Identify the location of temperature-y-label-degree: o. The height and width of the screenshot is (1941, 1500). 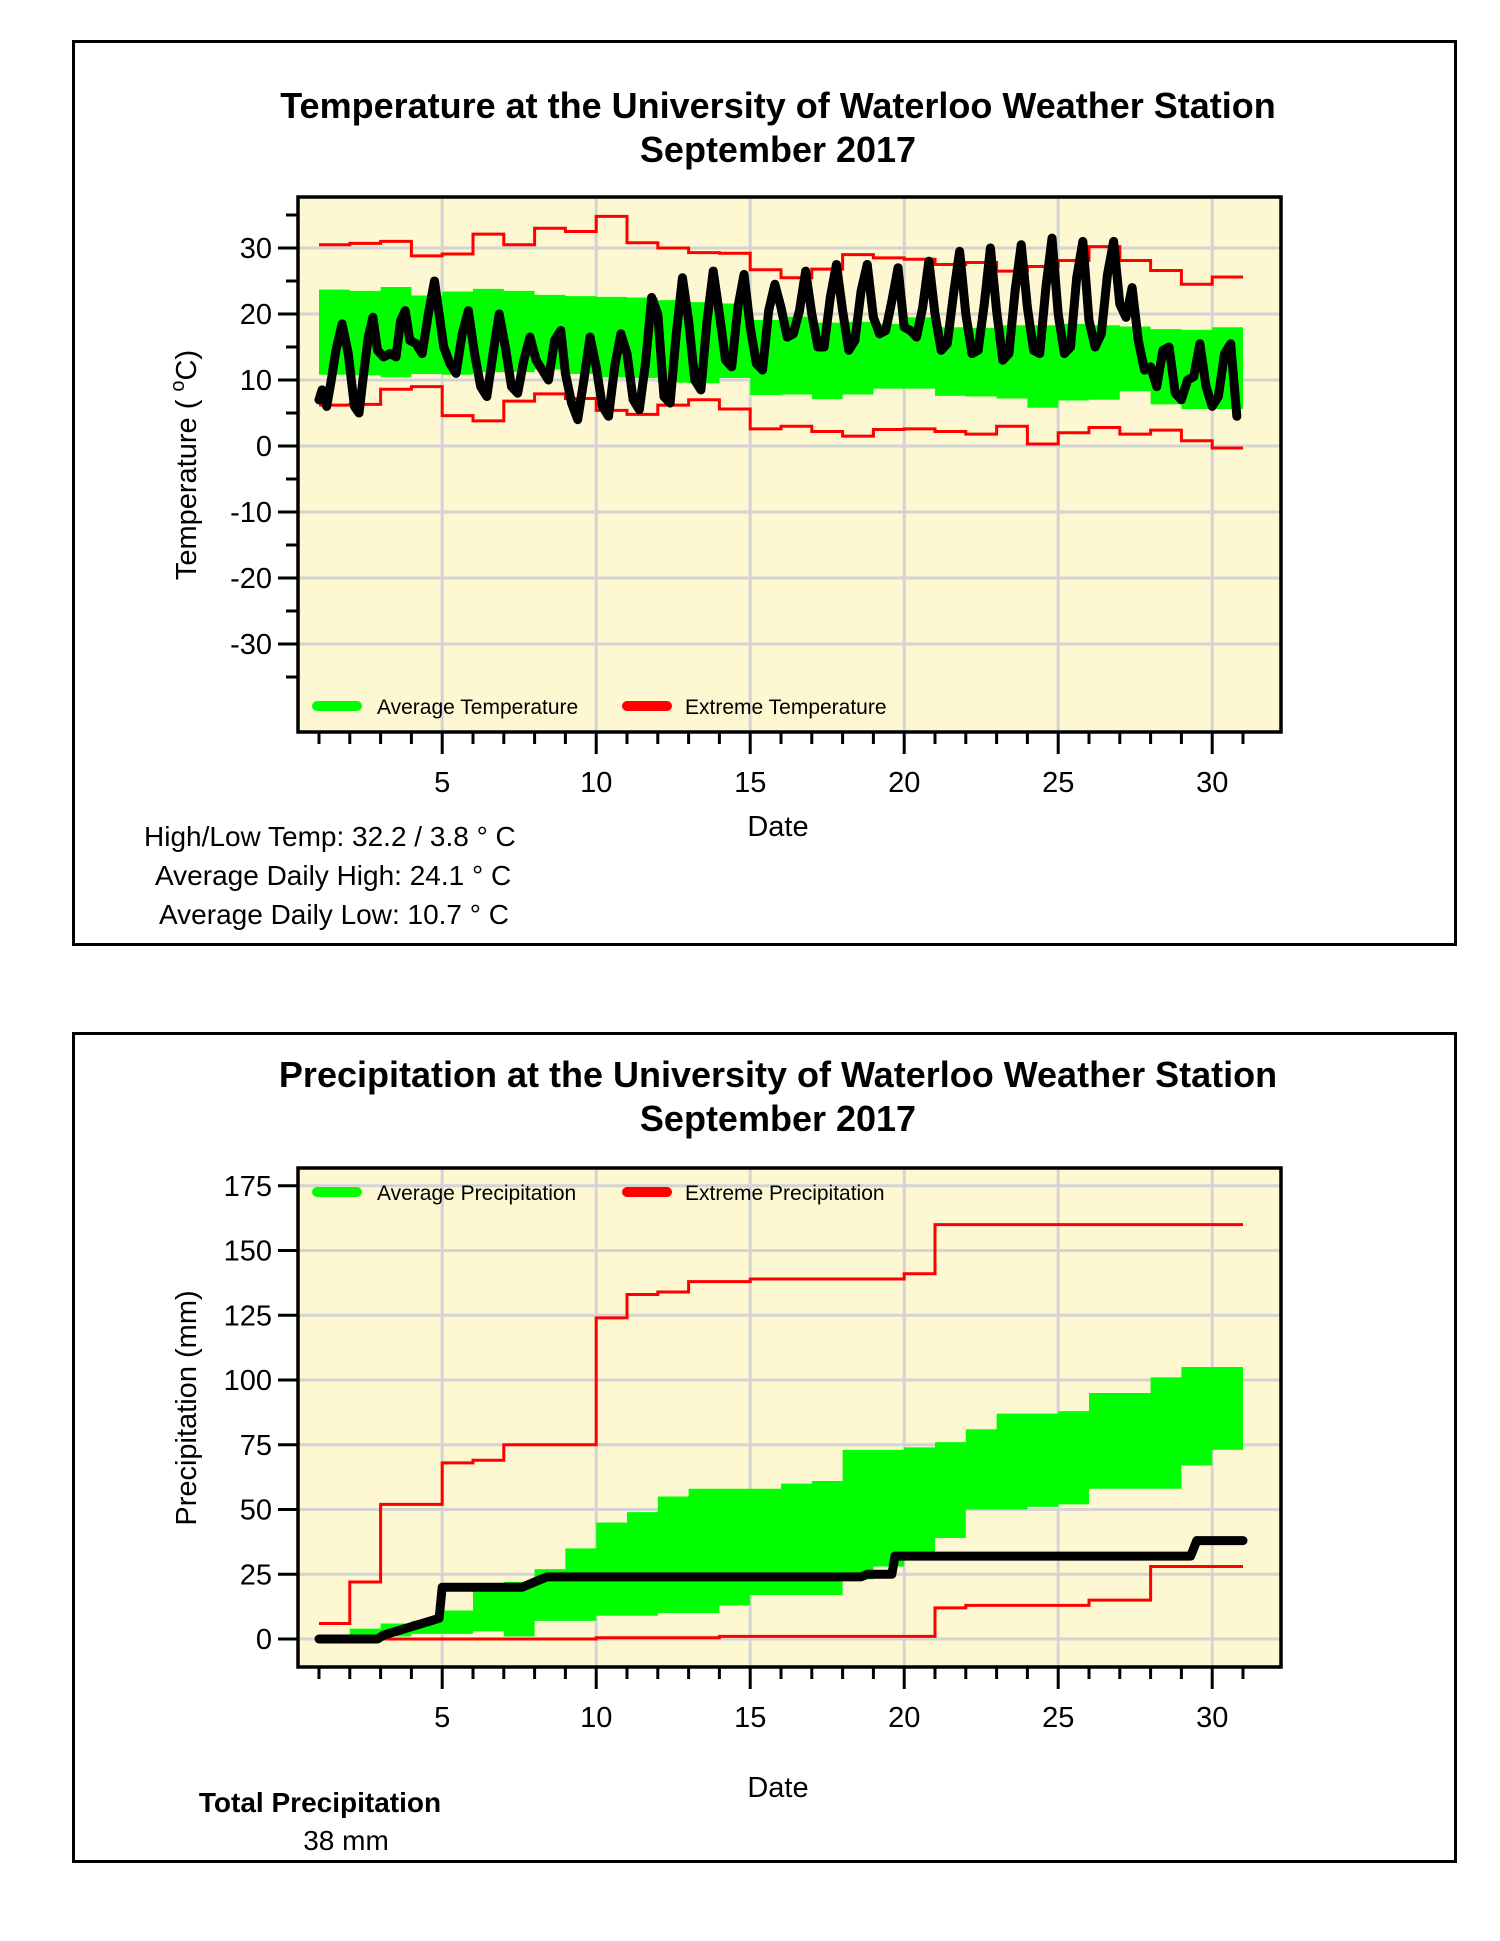
(178, 385).